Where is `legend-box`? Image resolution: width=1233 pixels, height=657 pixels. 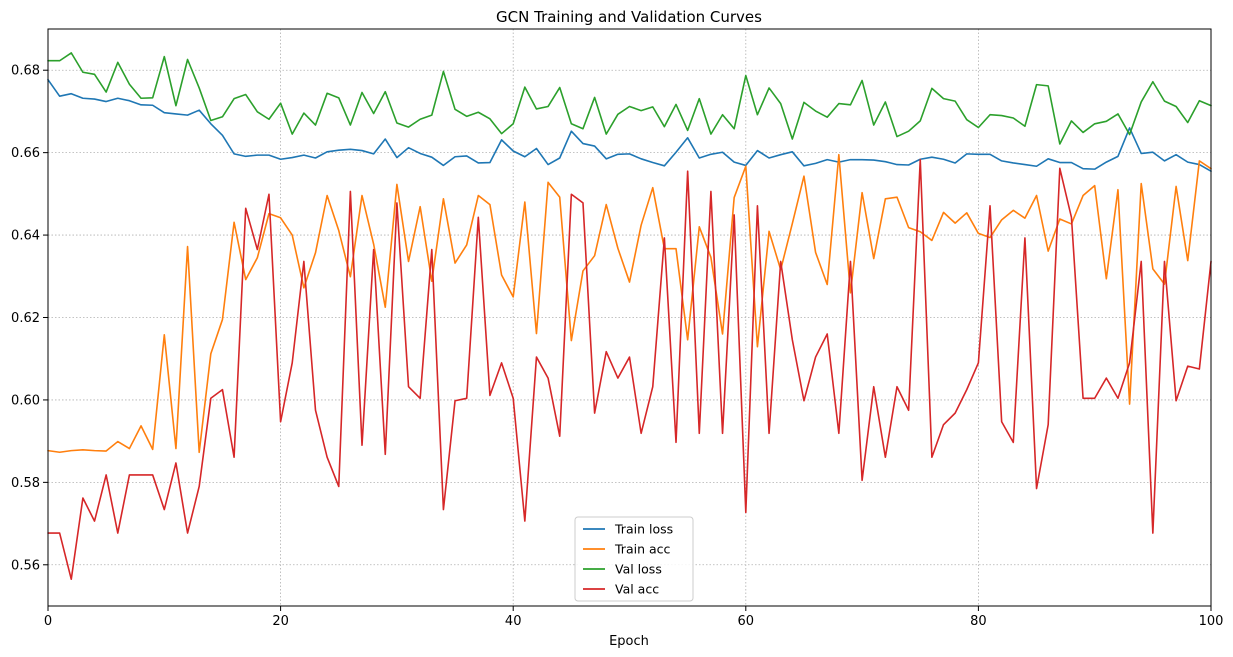 legend-box is located at coordinates (634, 559).